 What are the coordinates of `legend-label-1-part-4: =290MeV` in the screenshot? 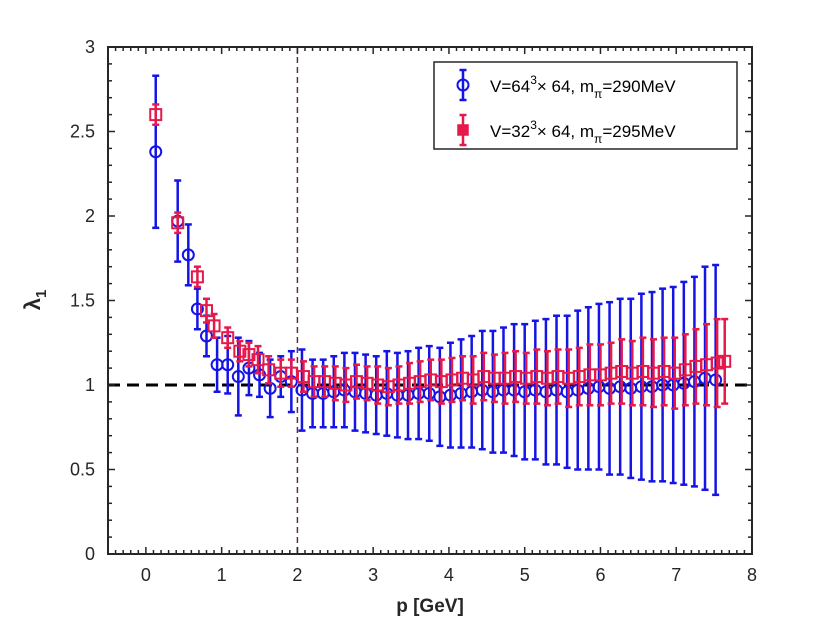 It's located at (639, 86).